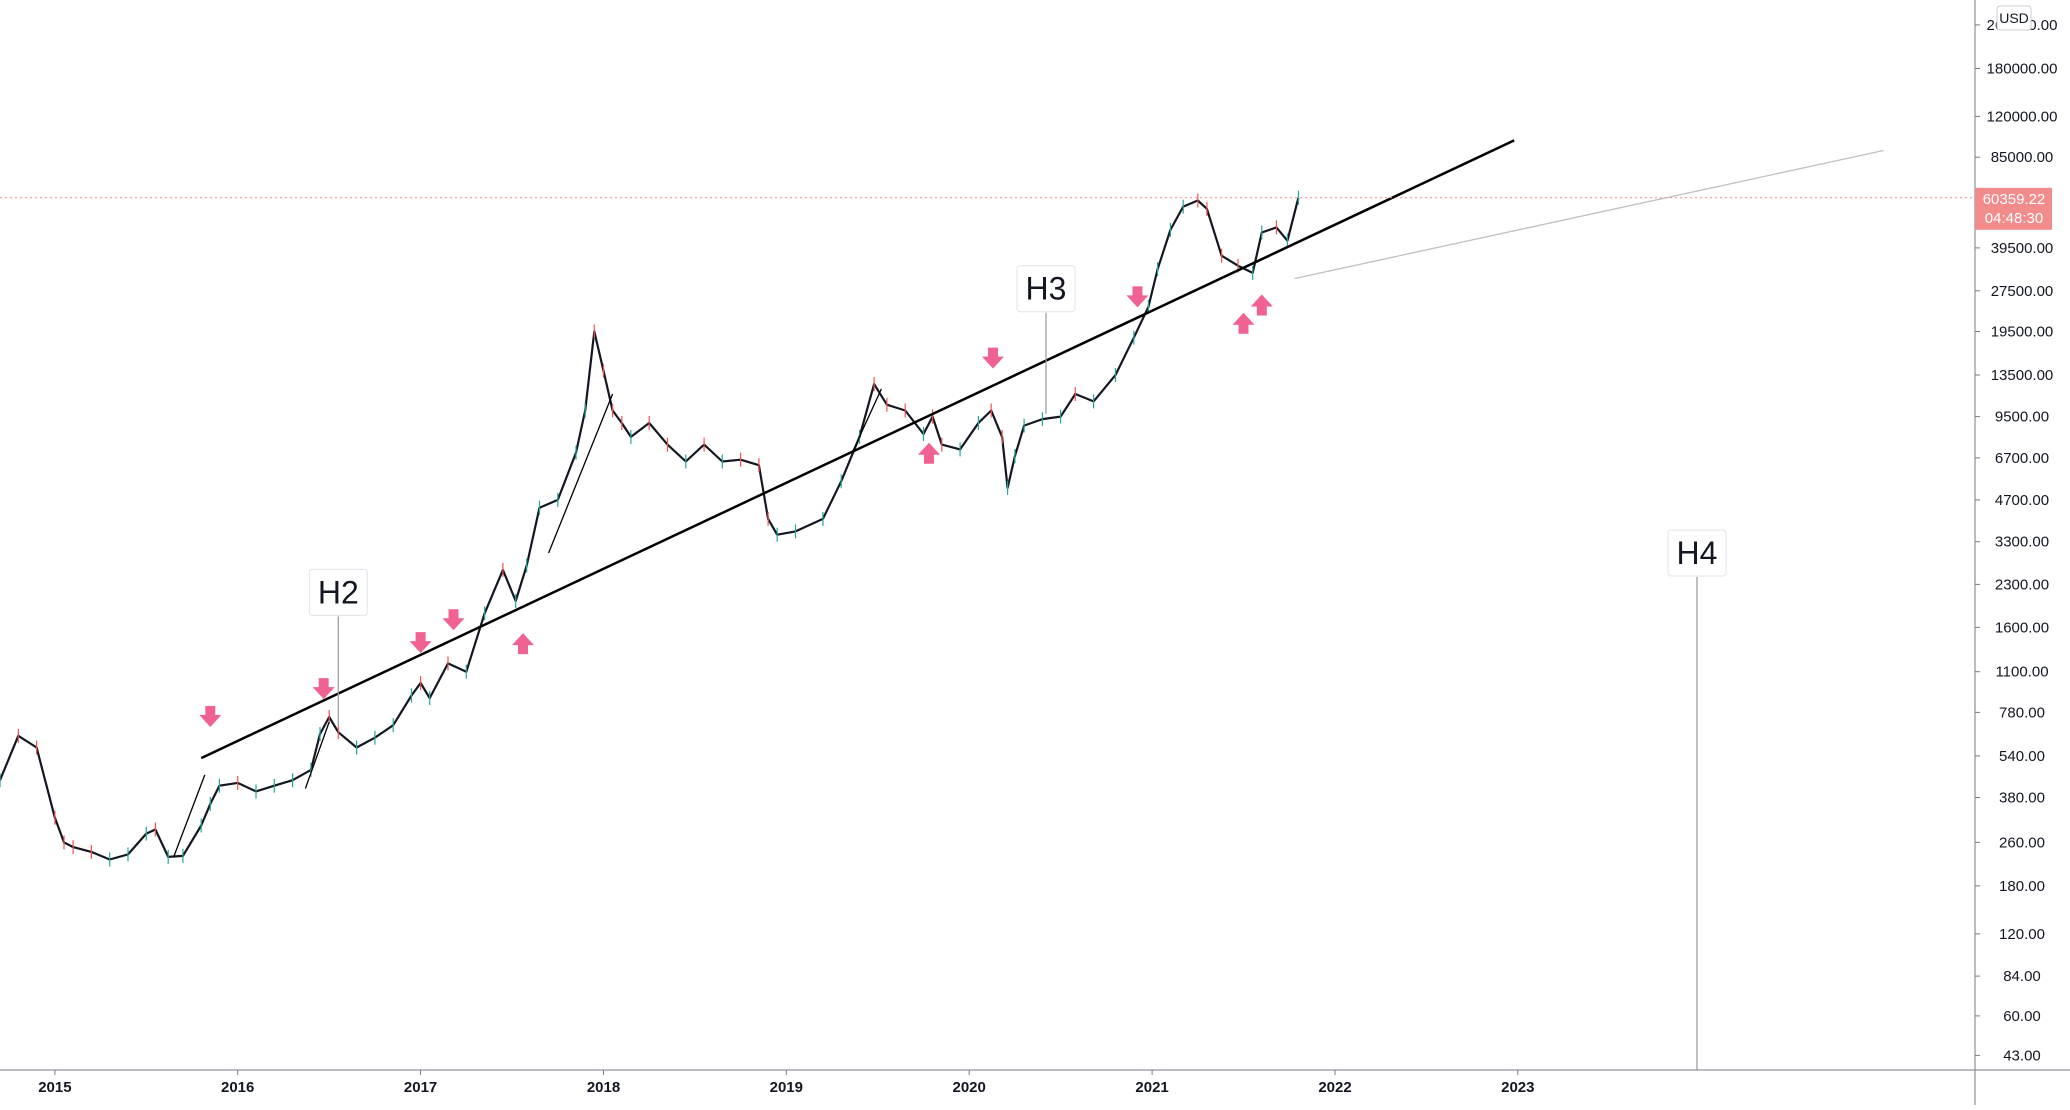 The image size is (2070, 1110). I want to click on x-tick-label: 2021, so click(1151, 1087).